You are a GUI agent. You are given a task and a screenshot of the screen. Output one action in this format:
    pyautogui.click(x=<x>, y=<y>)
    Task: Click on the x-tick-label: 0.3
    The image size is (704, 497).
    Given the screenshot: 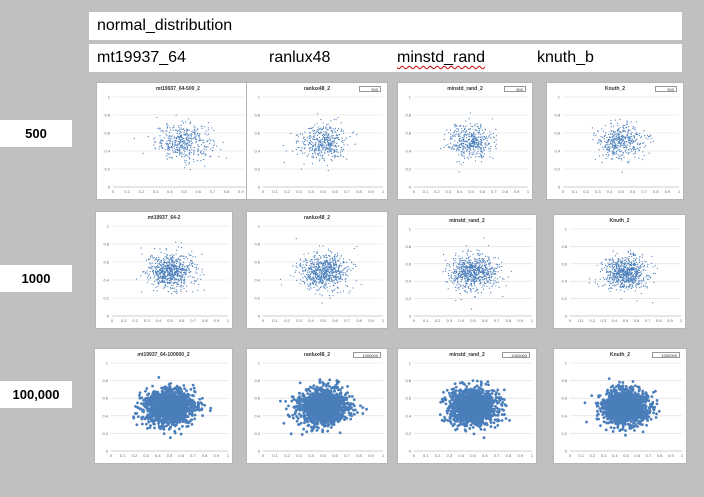 What is the action you would take?
    pyautogui.click(x=598, y=191)
    